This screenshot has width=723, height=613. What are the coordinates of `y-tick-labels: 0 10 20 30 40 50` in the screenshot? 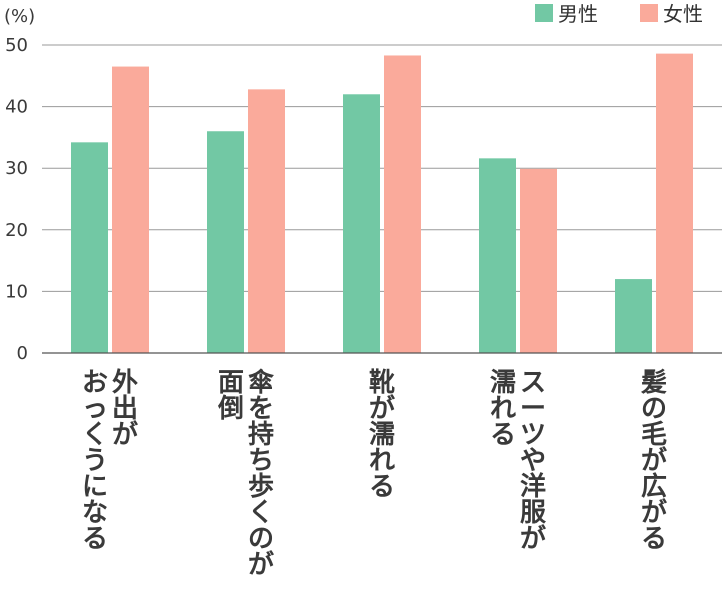 It's located at (16, 199).